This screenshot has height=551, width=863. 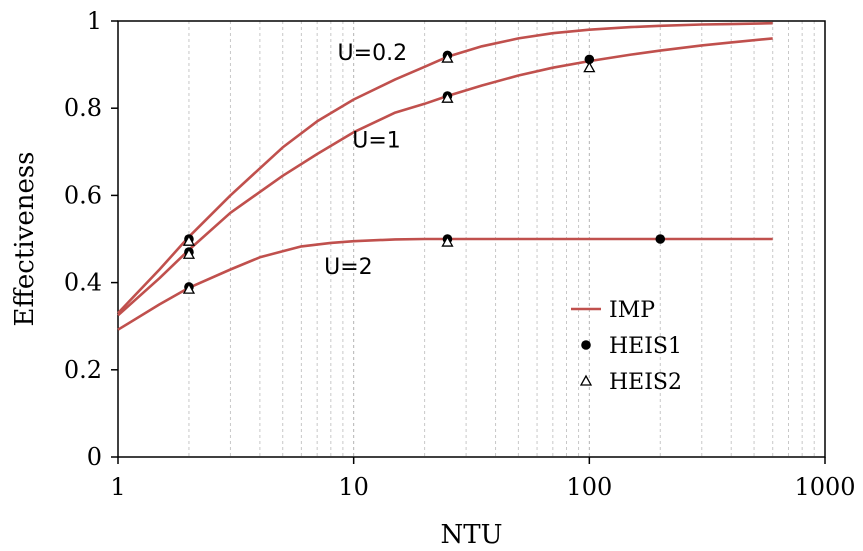 What do you see at coordinates (25, 238) in the screenshot?
I see `y-axis-label: Effectiveness` at bounding box center [25, 238].